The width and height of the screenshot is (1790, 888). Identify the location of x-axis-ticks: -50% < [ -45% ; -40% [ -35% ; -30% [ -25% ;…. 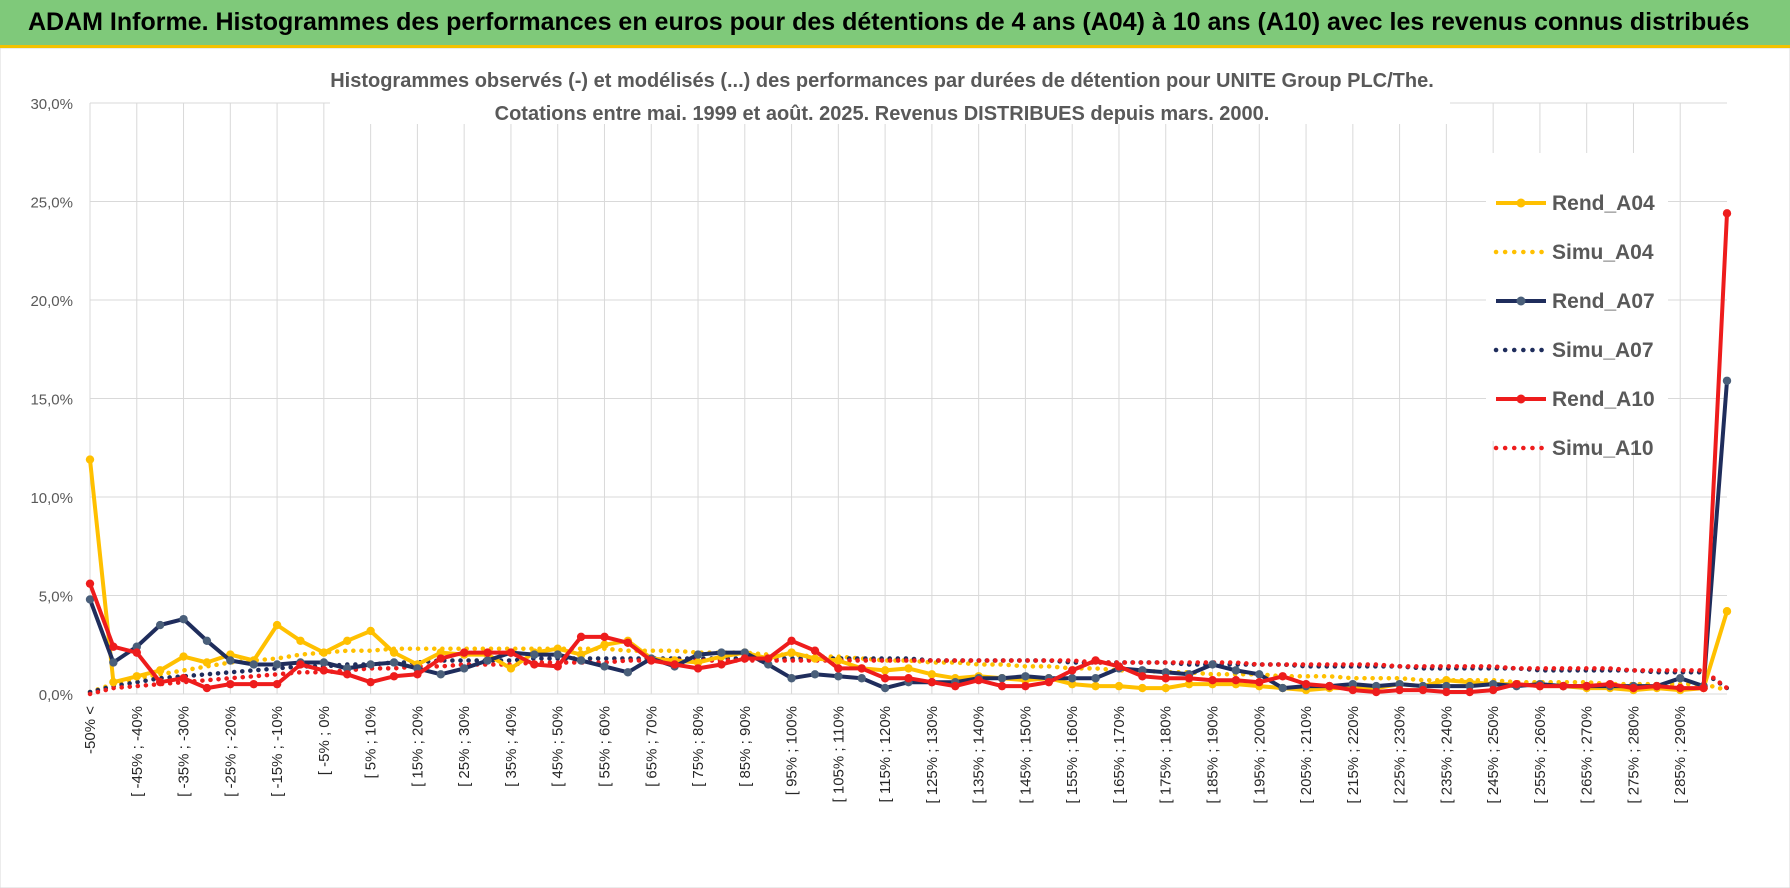
(885, 755).